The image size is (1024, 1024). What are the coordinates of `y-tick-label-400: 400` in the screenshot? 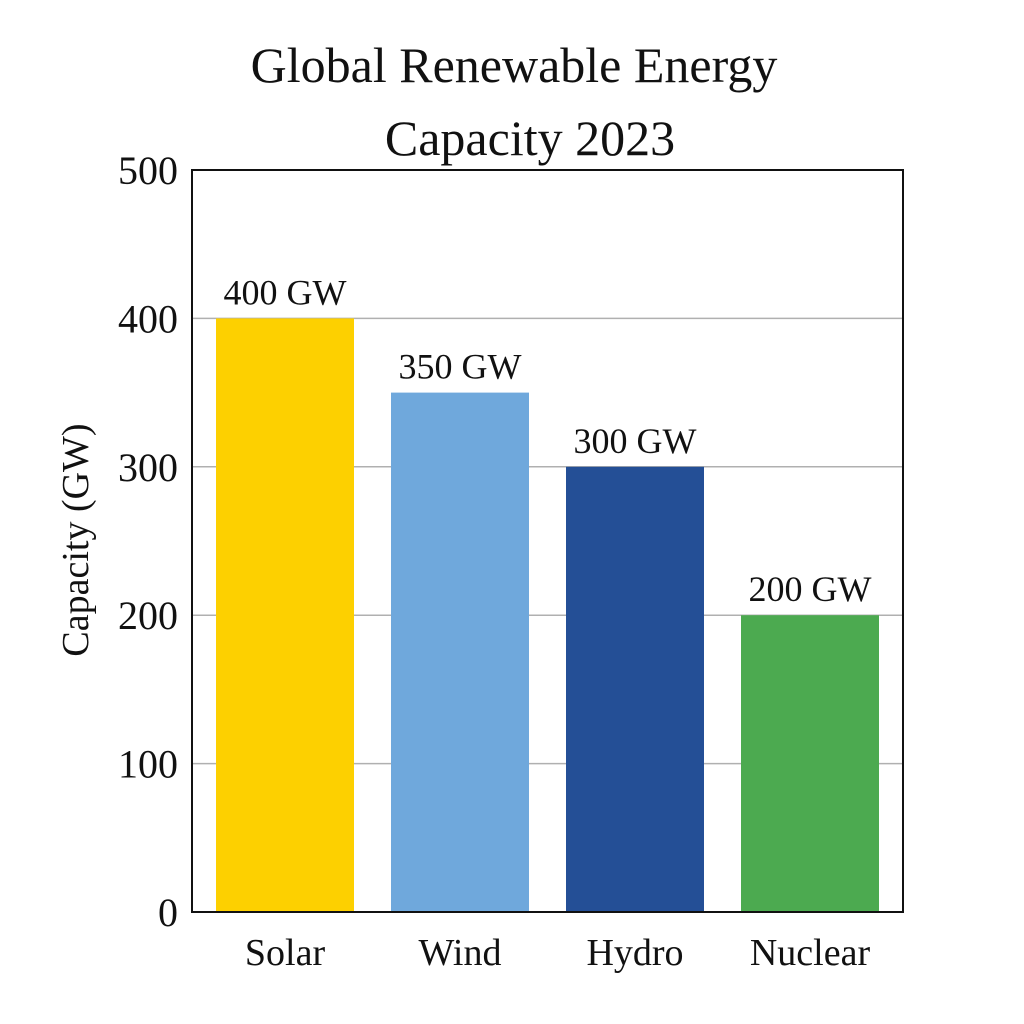 It's located at (148, 318).